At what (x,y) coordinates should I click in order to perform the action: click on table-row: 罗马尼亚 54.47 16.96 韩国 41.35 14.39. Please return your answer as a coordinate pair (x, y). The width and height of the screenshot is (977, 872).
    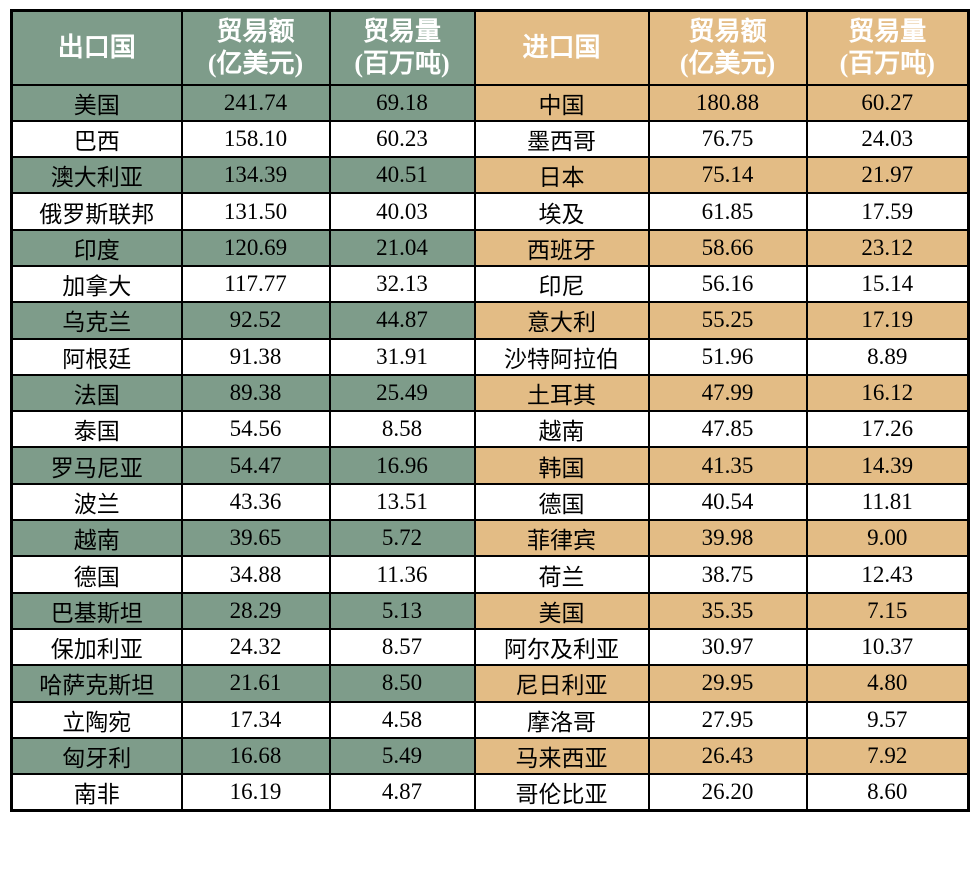
    Looking at the image, I should click on (490, 465).